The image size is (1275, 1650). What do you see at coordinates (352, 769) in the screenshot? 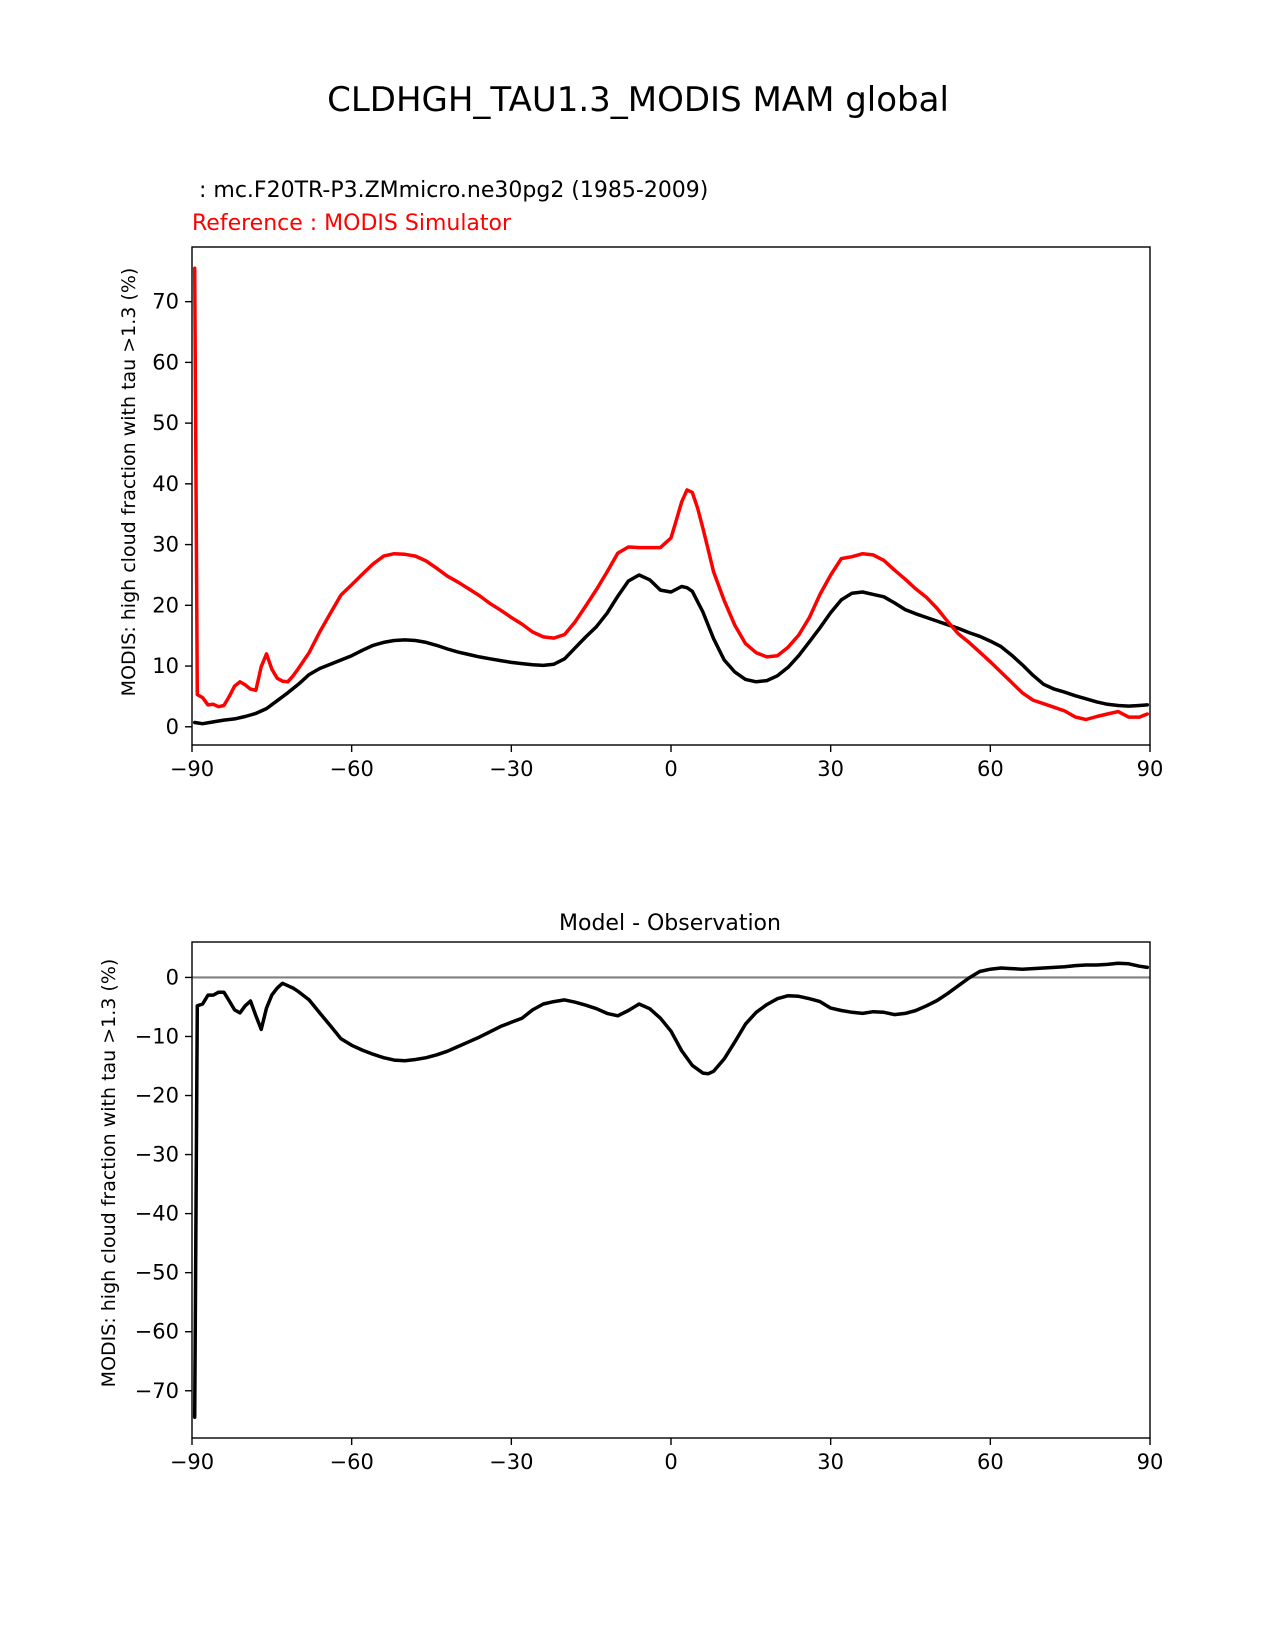
I see `top-x-tick-label: −60` at bounding box center [352, 769].